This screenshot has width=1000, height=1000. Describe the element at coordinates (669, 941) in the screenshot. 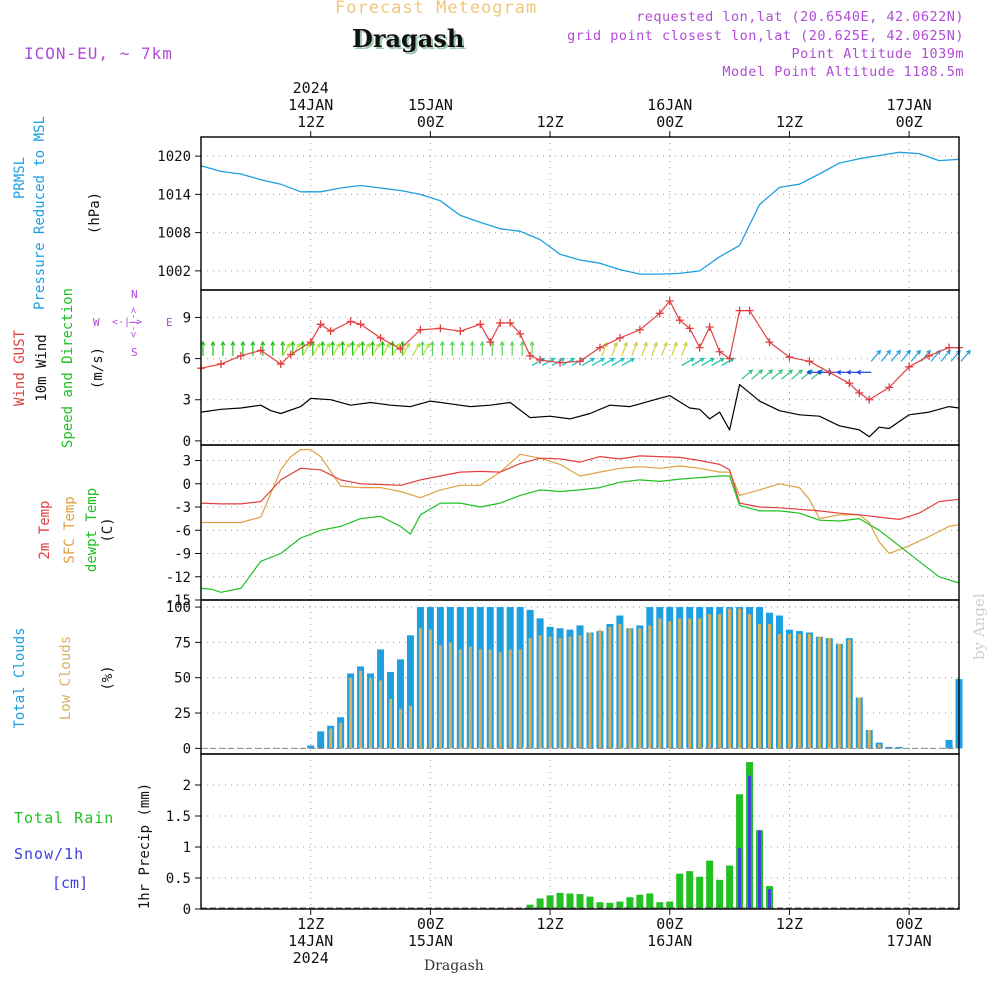

I see `bottom-date-label: 16JAN` at that location.